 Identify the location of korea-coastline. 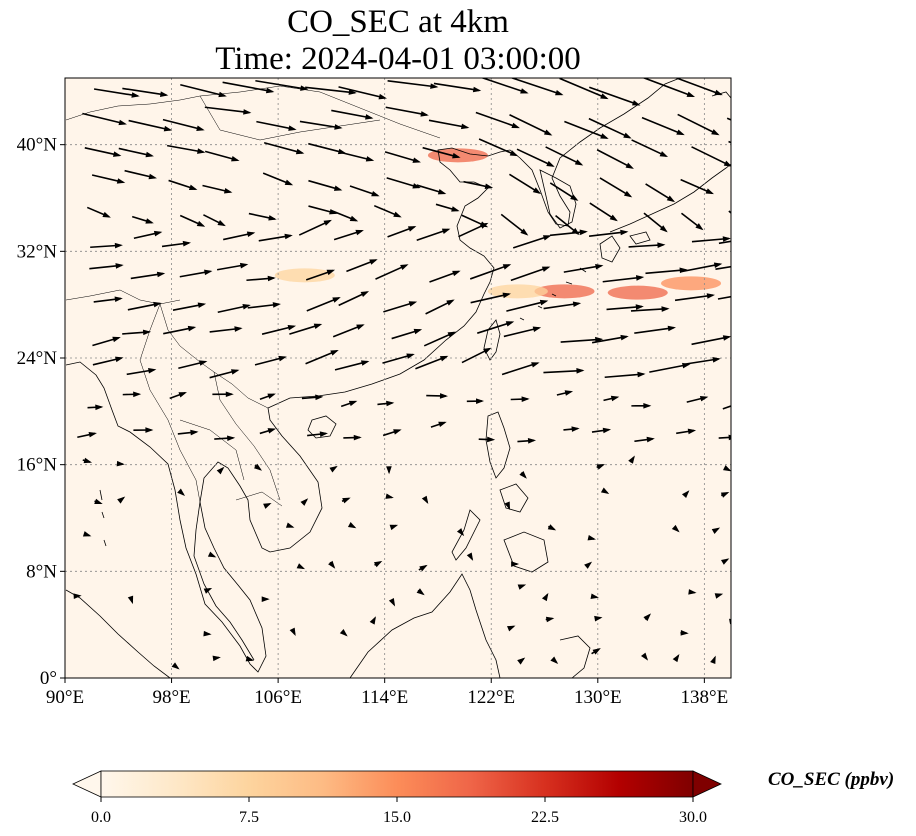
(558, 199).